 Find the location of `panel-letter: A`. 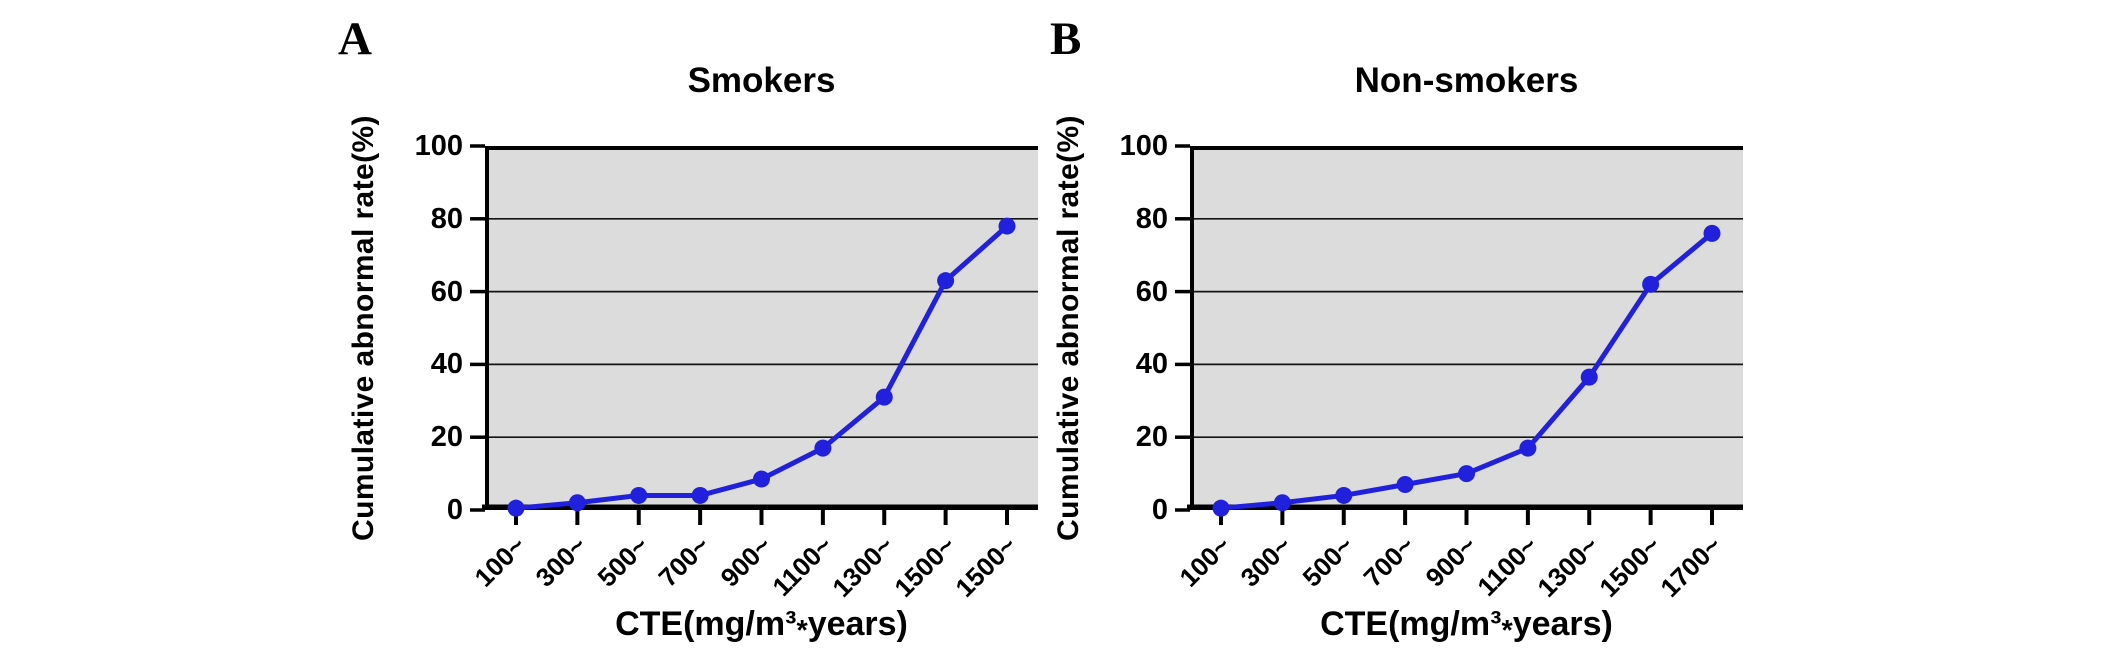

panel-letter: A is located at coordinates (355, 39).